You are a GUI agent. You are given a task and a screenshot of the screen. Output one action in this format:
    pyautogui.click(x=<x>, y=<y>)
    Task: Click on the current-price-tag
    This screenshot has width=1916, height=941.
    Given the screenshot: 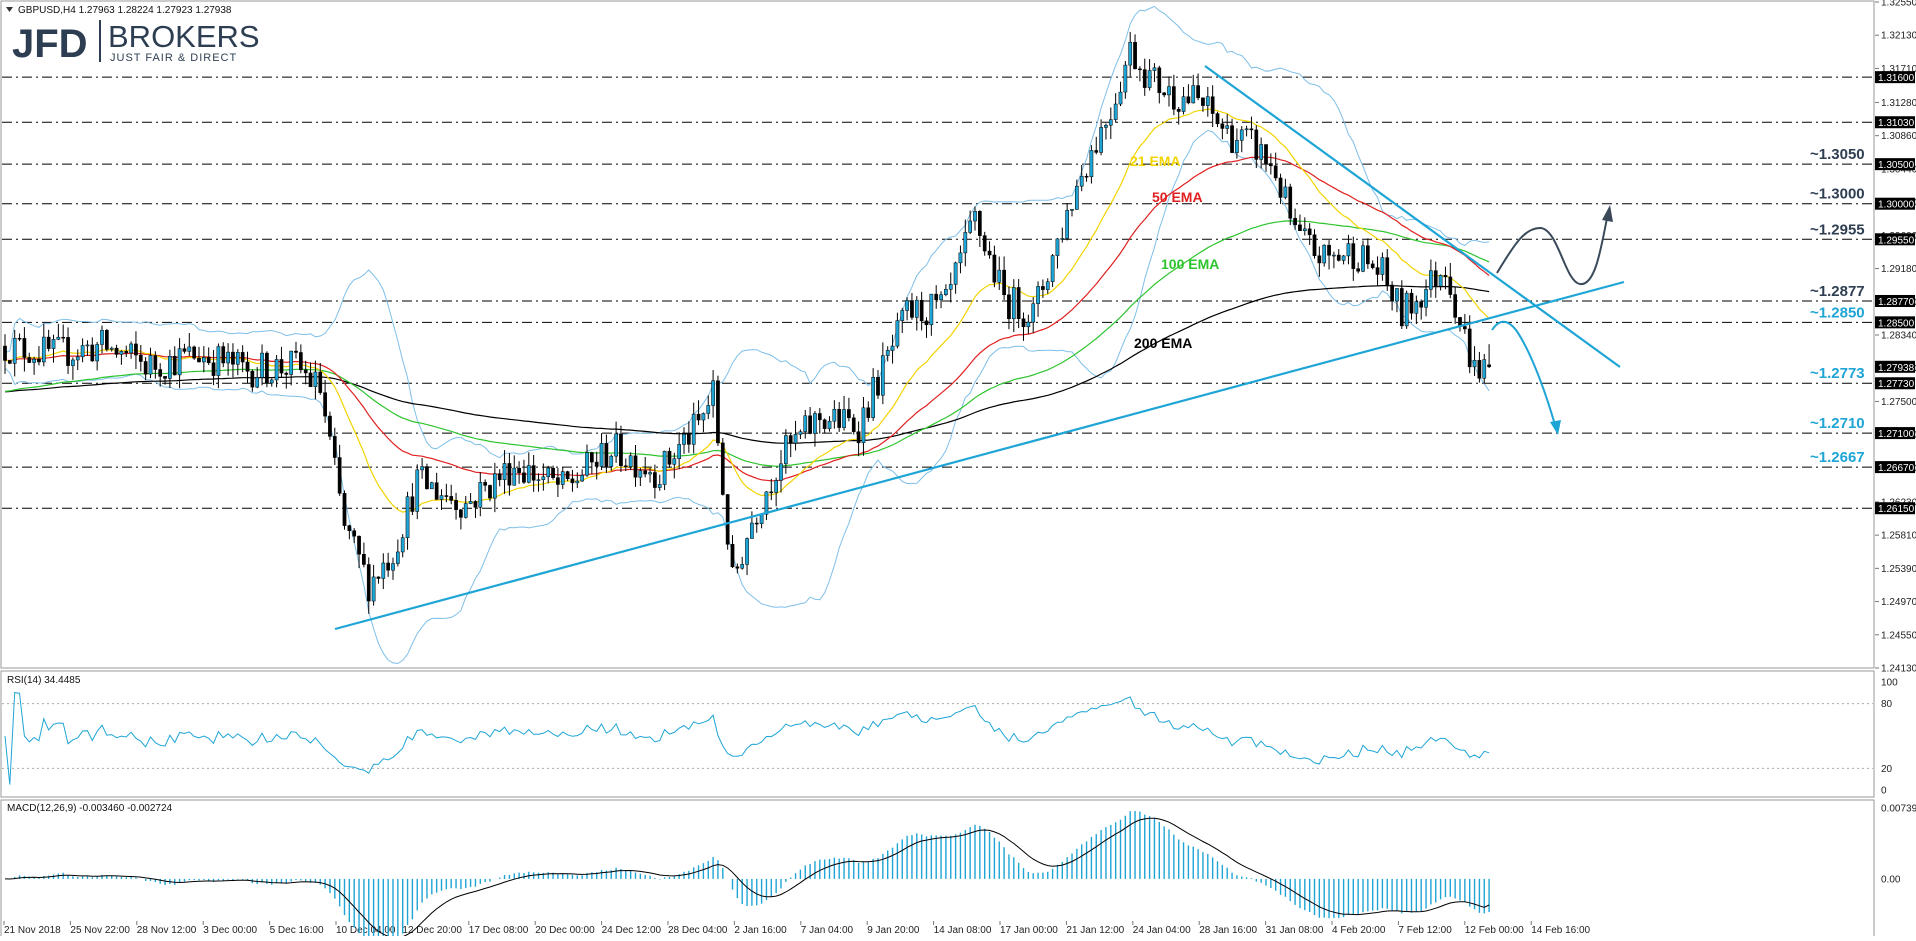 What is the action you would take?
    pyautogui.click(x=1895, y=366)
    